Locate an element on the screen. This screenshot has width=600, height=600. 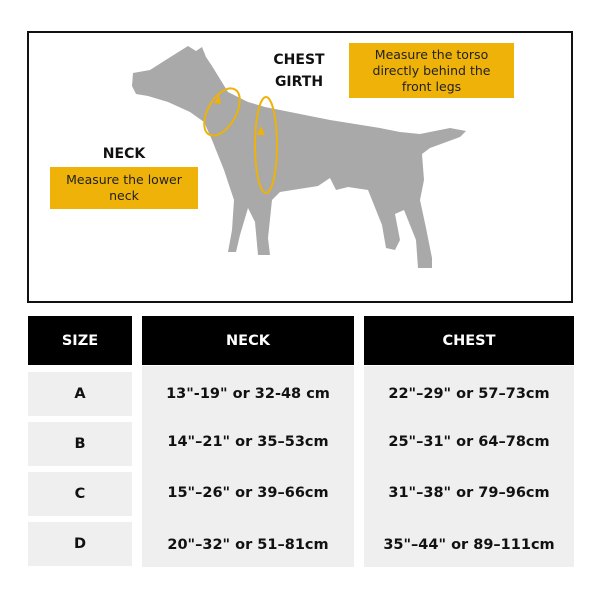
chest-cell: 31"–38" or 79–96cm is located at coordinates (469, 493).